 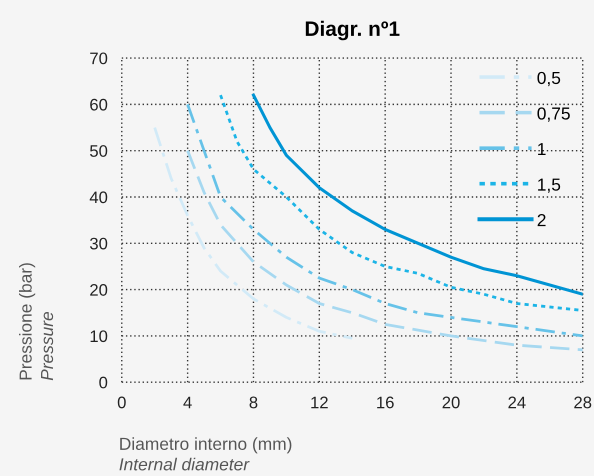 I want to click on x-tick-label: 8, so click(x=254, y=402).